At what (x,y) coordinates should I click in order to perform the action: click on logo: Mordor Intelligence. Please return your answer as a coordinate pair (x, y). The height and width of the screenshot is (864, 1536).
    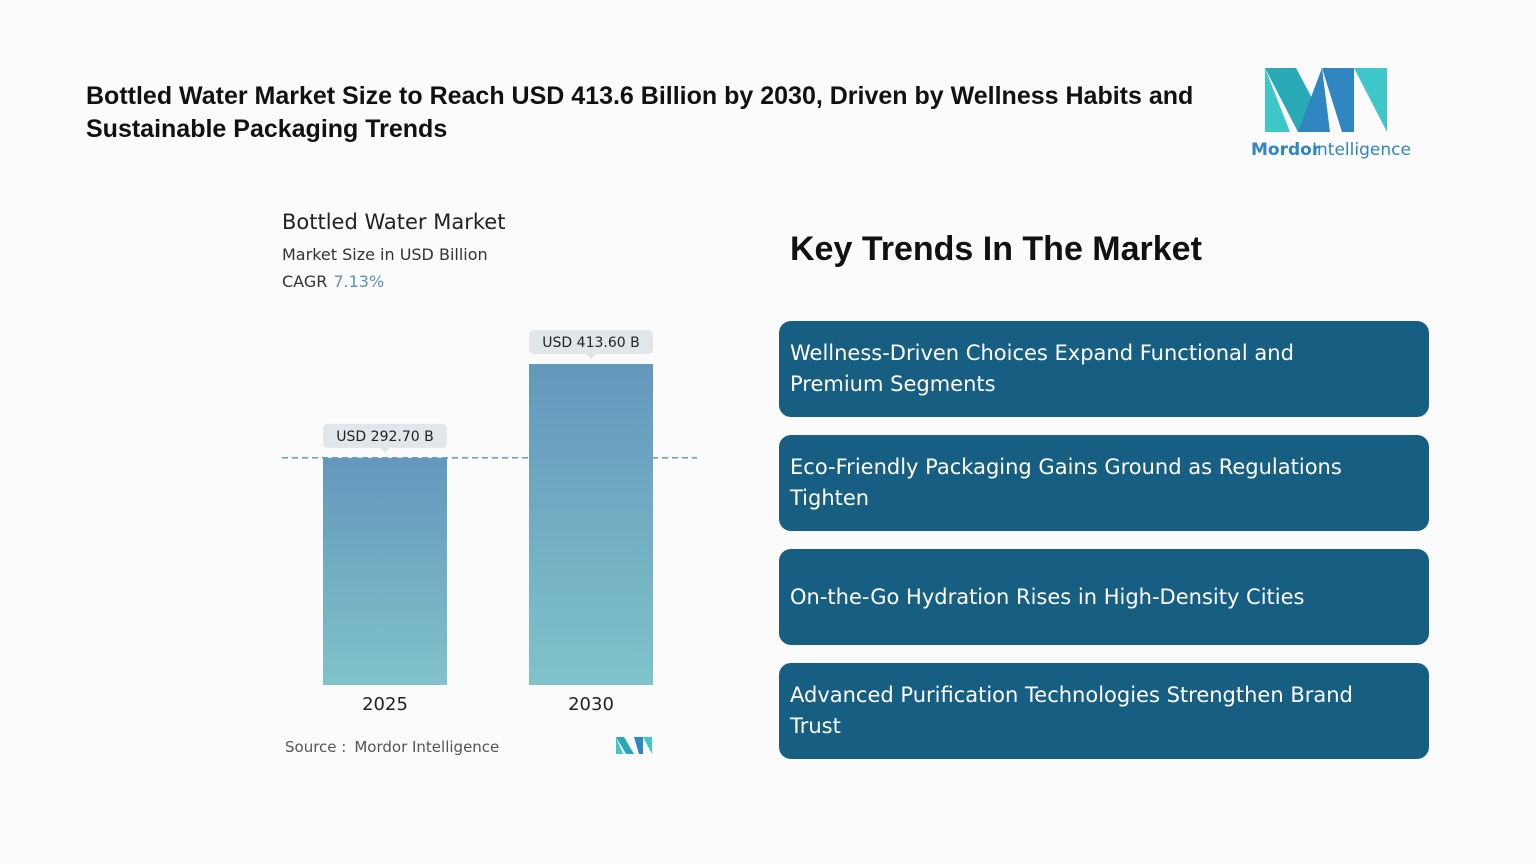
    Looking at the image, I should click on (1330, 114).